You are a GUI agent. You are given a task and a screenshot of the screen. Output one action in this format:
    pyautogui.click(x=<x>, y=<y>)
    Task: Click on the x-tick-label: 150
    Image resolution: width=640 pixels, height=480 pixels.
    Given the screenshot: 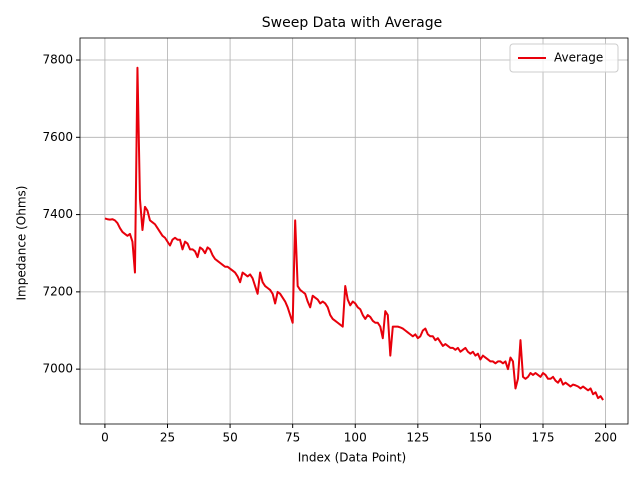 What is the action you would take?
    pyautogui.click(x=480, y=438)
    